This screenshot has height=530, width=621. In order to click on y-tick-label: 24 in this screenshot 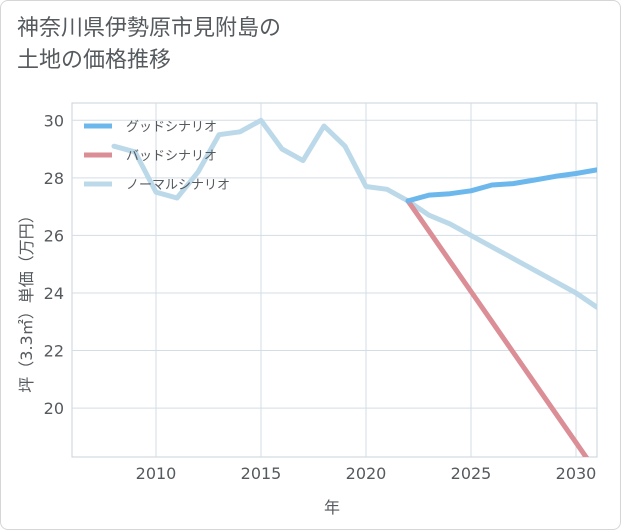, I will do `click(54, 293)`.